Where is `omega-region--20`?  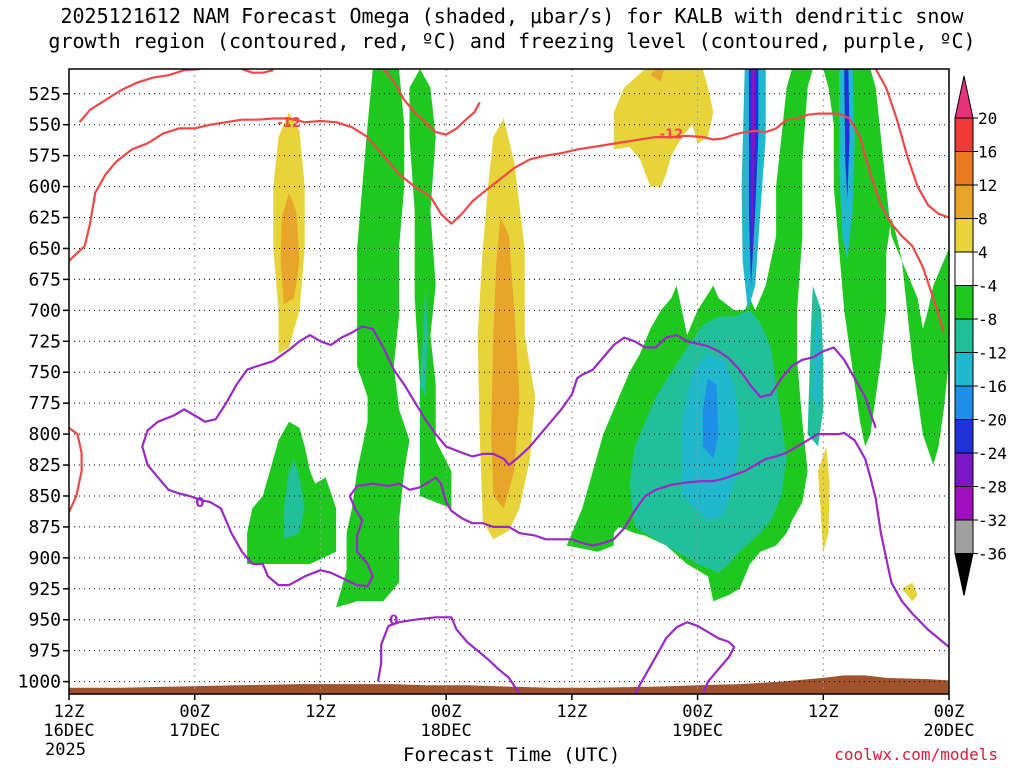
omega-region--20 is located at coordinates (847, 134).